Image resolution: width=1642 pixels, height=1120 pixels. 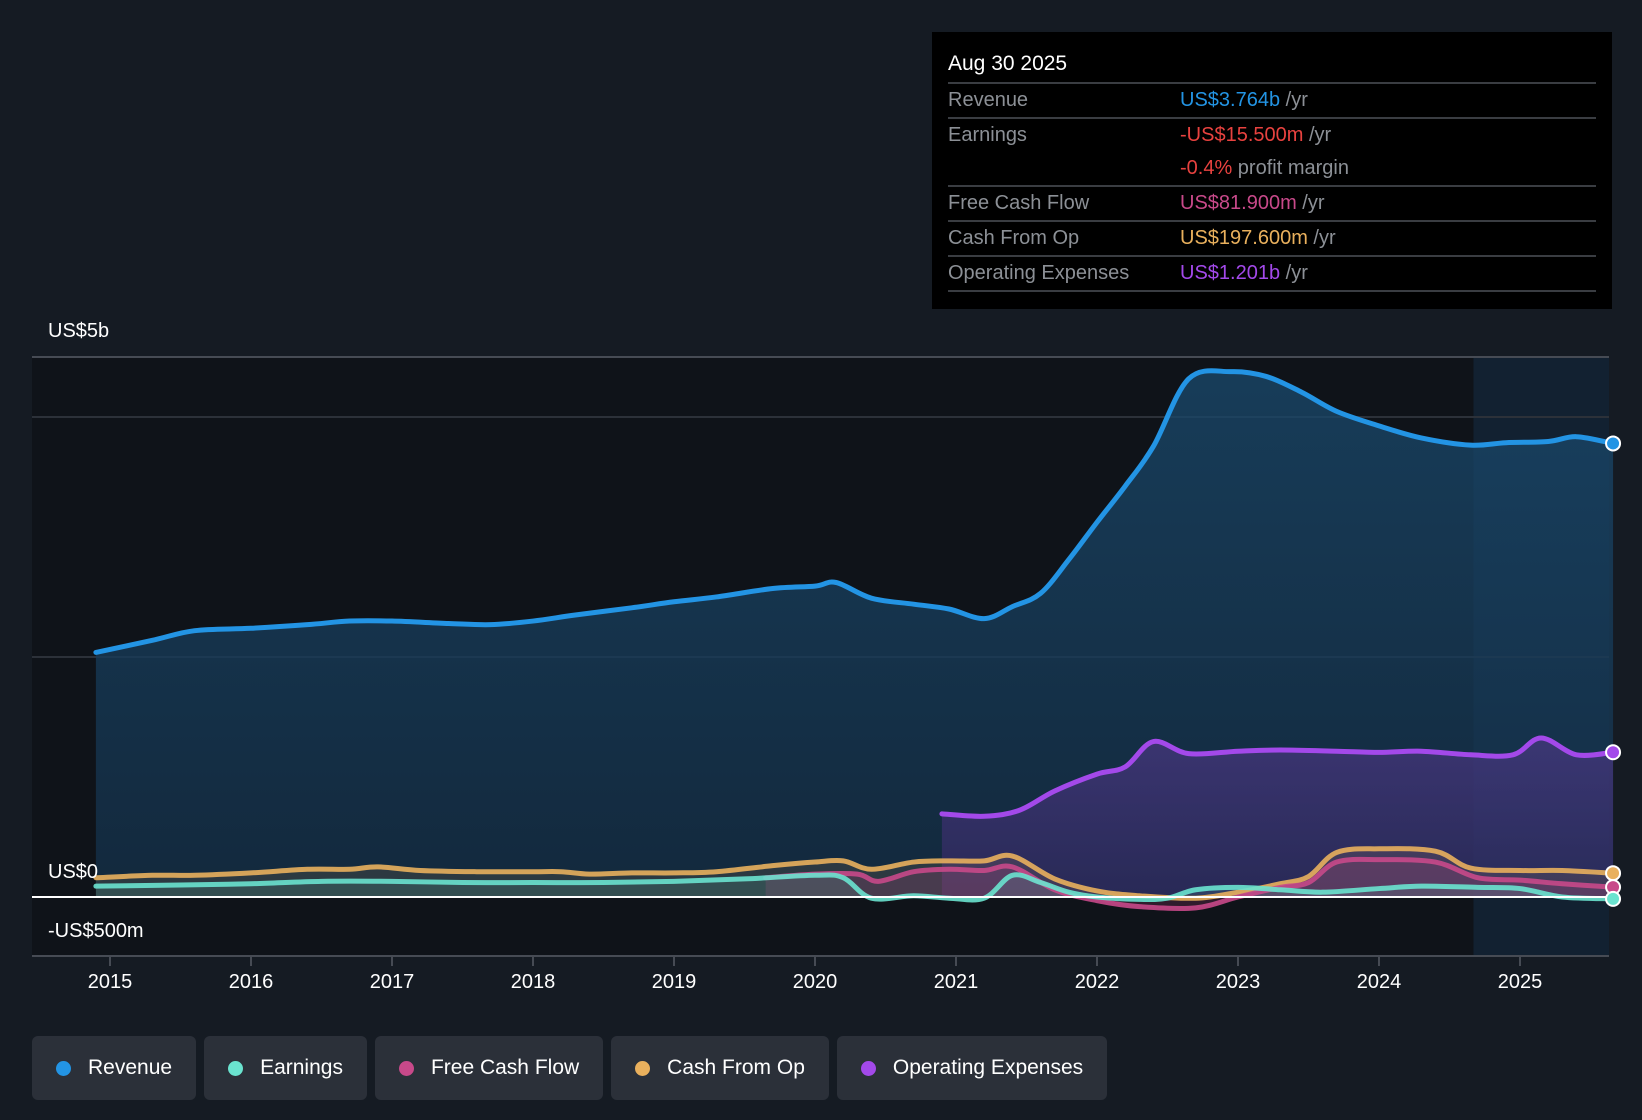 What do you see at coordinates (1238, 982) in the screenshot?
I see `x-tick-label: 2023` at bounding box center [1238, 982].